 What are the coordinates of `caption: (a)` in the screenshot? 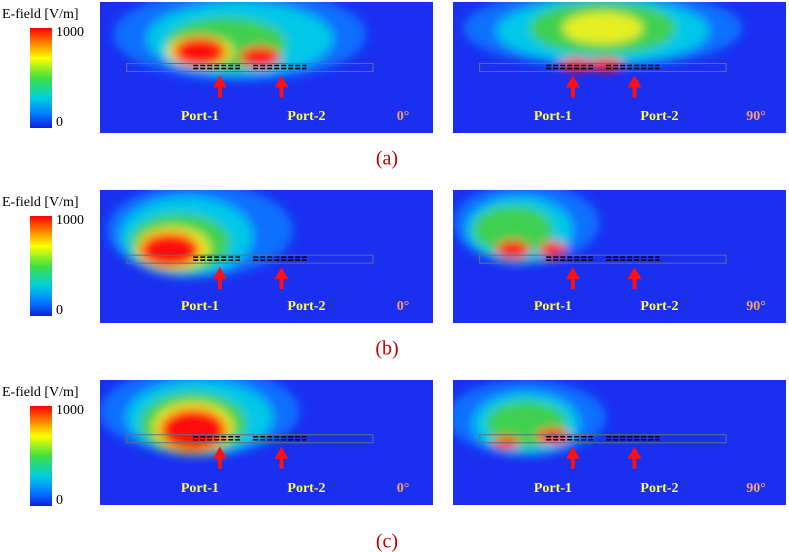 It's located at (387, 159).